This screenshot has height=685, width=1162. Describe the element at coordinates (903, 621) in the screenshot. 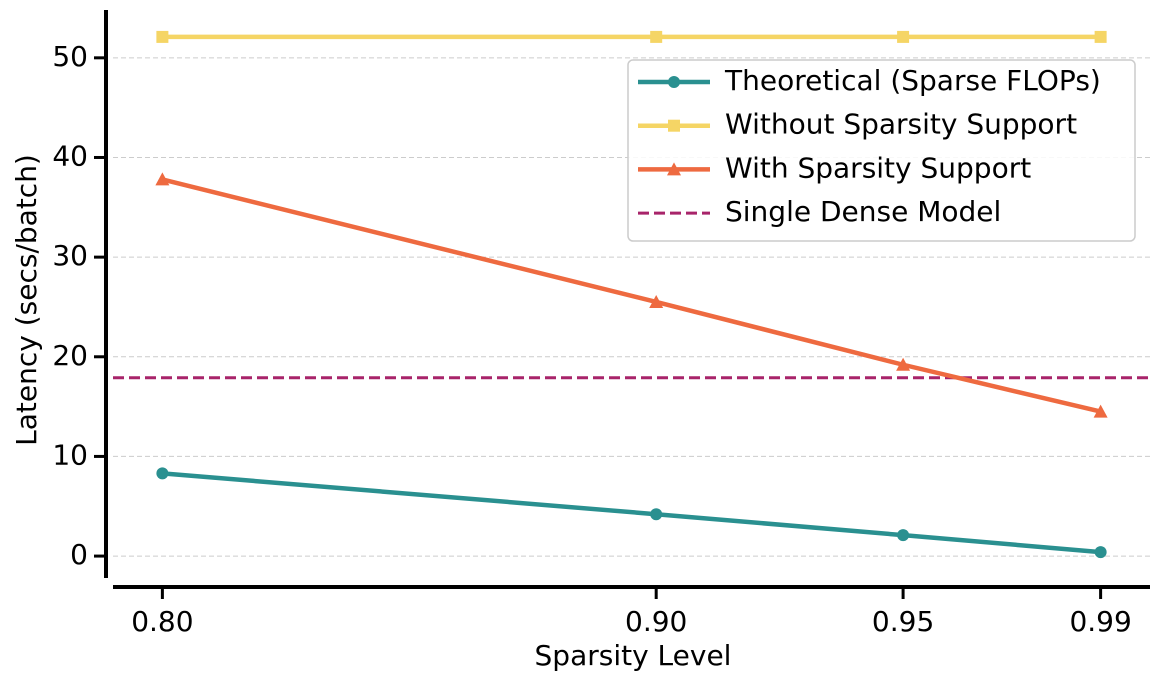

I see `x-tick-label: 0.95` at that location.